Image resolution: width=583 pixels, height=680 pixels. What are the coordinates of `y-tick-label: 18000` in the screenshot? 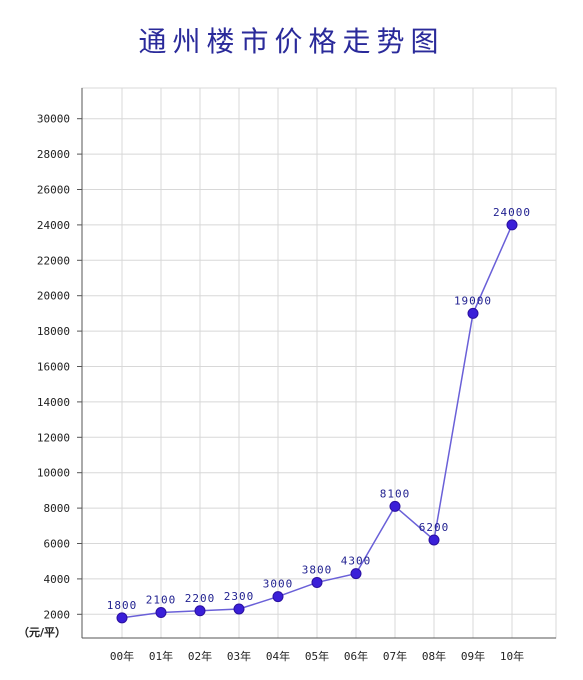 It's located at (53, 331).